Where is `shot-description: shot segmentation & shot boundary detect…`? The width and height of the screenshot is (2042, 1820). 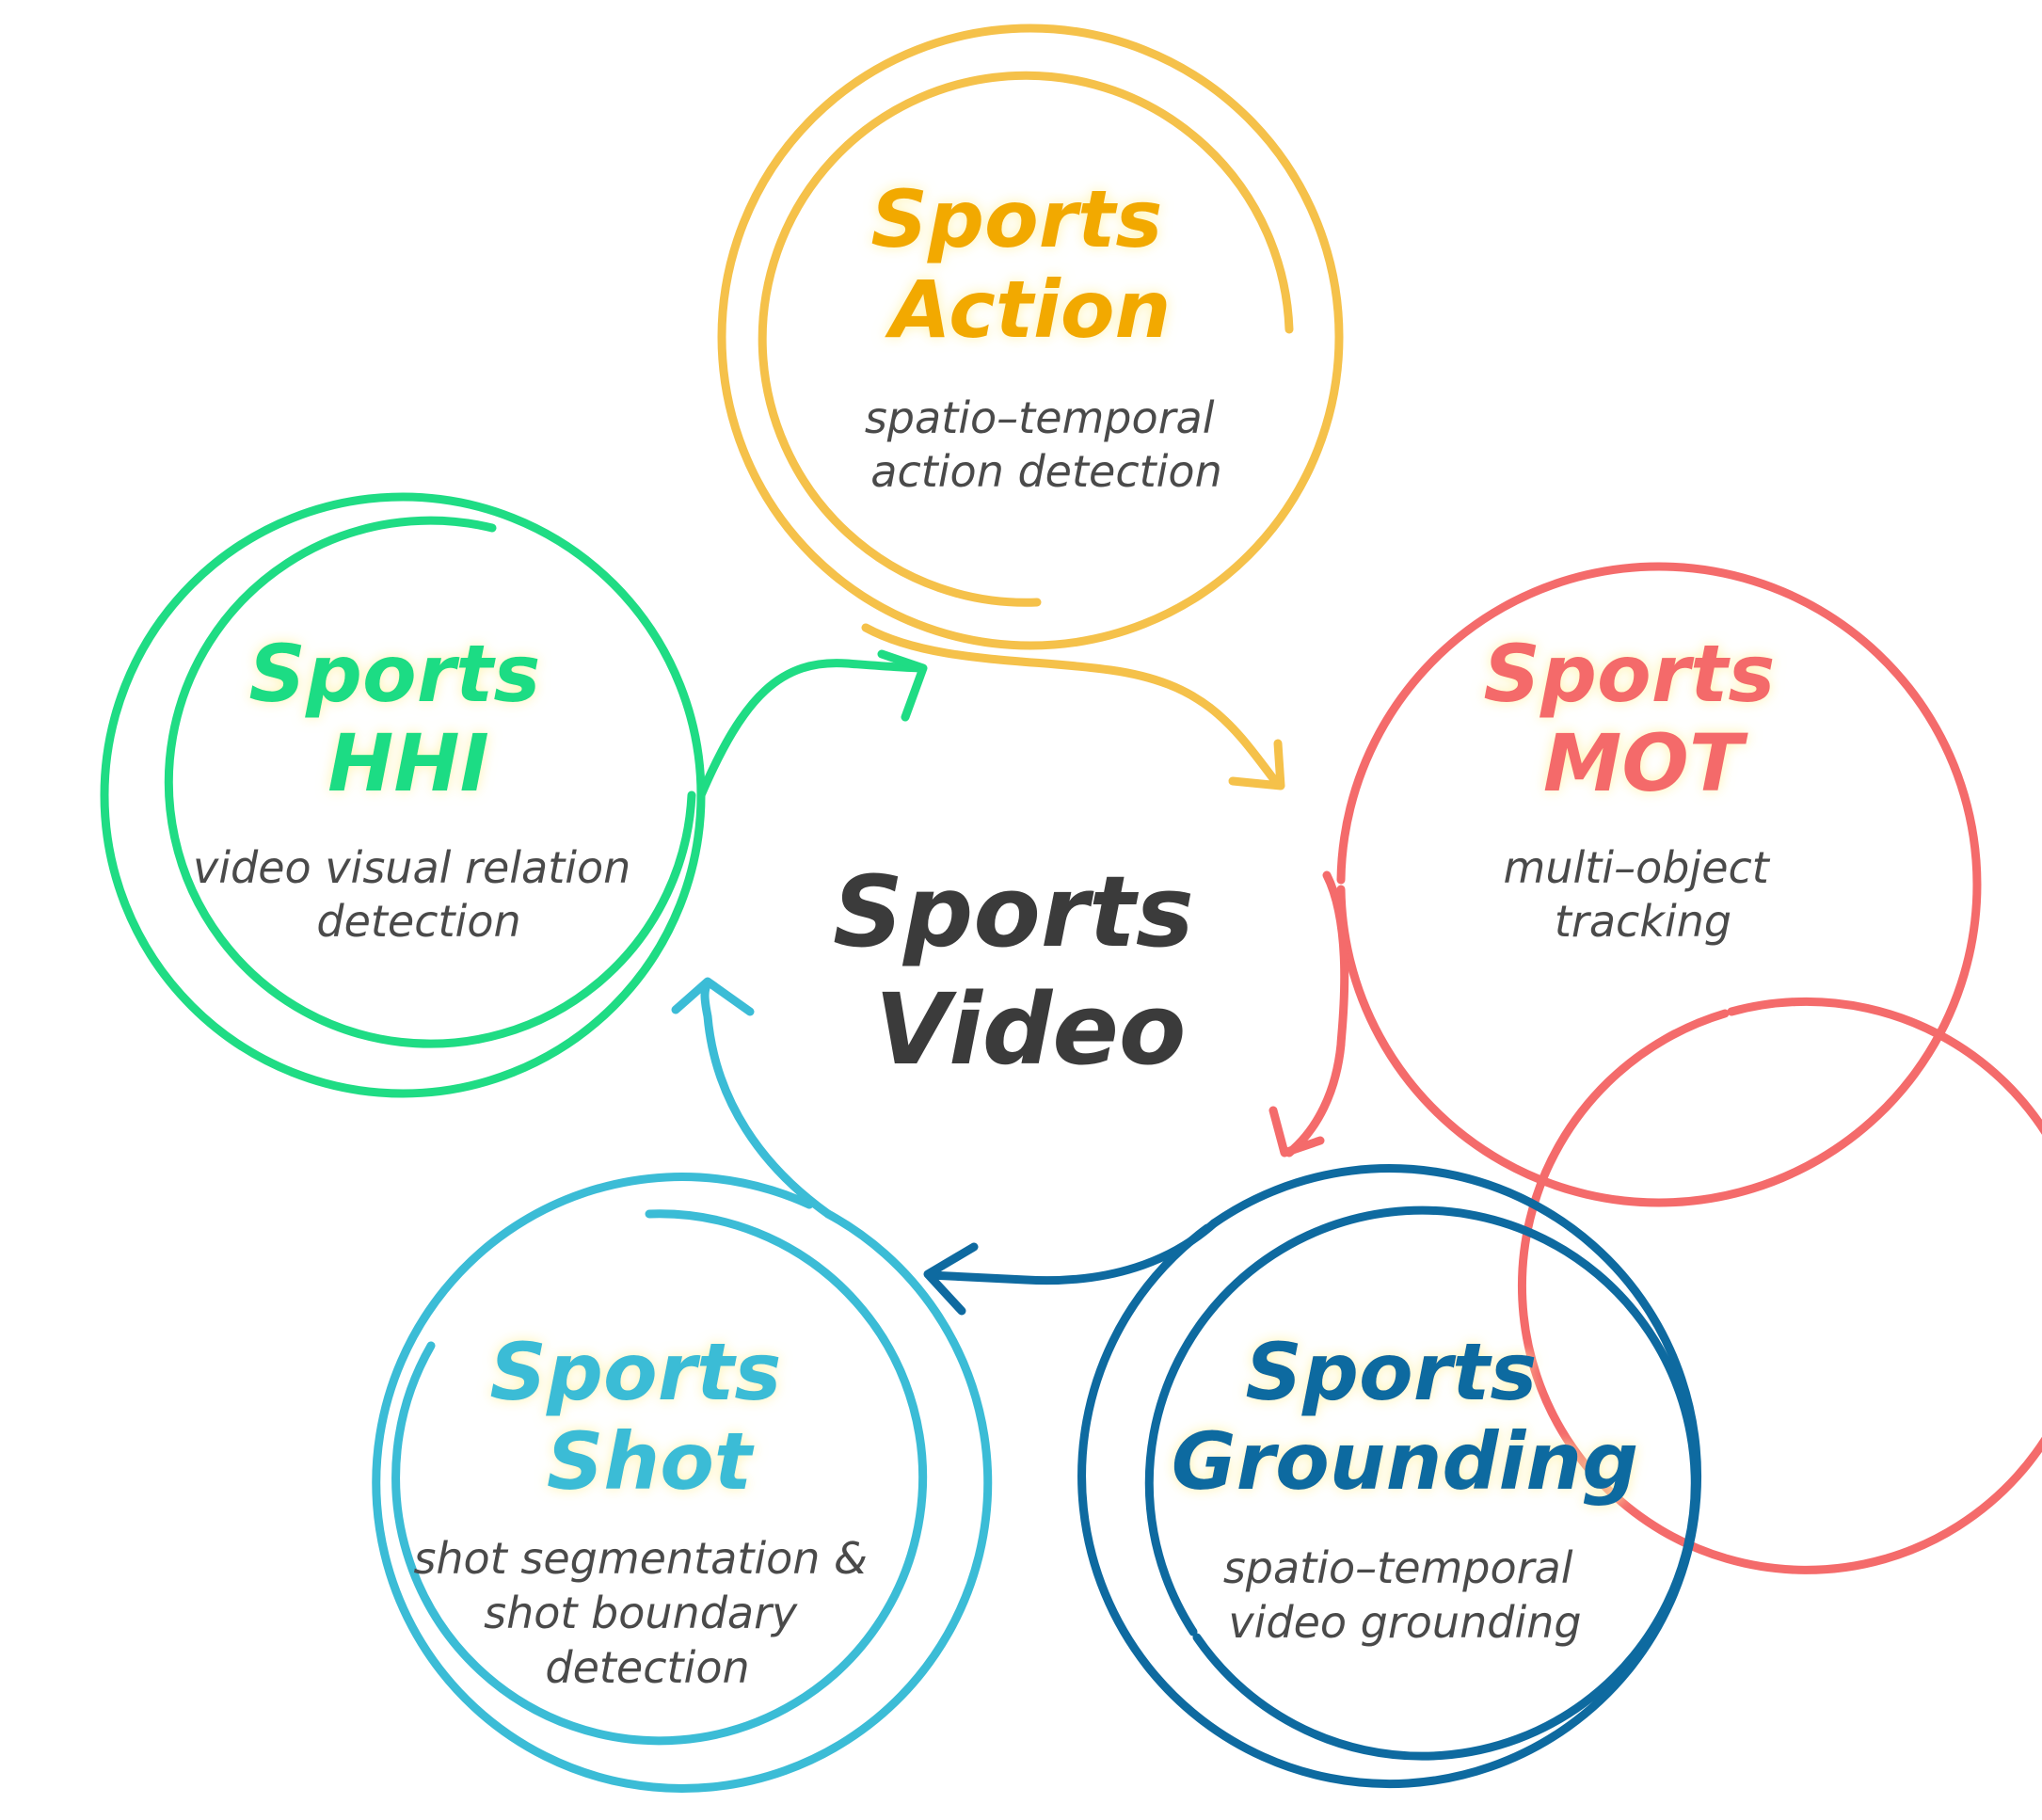
shot-description: shot segmentation & shot boundary detect… is located at coordinates (647, 1613).